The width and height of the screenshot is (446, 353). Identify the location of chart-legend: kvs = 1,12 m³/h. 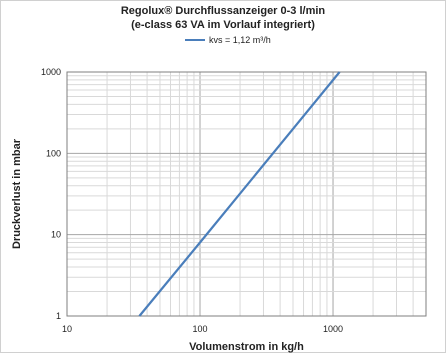
(228, 40).